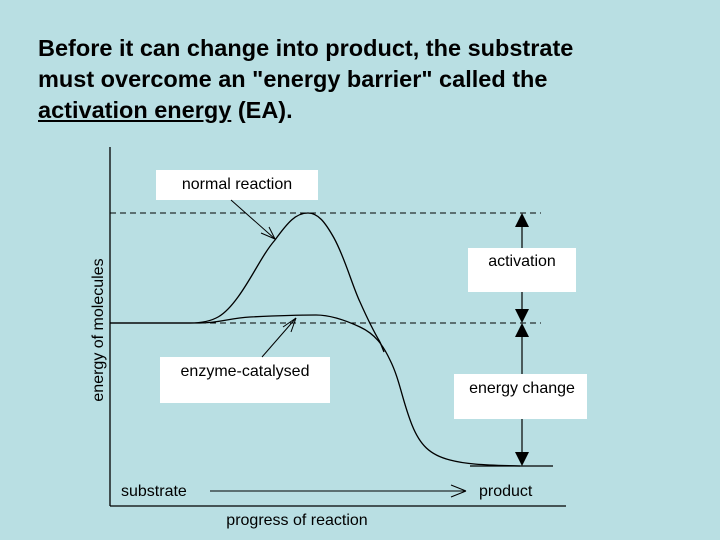 The height and width of the screenshot is (540, 720). What do you see at coordinates (522, 220) in the screenshot?
I see `activation-arrowhead-up` at bounding box center [522, 220].